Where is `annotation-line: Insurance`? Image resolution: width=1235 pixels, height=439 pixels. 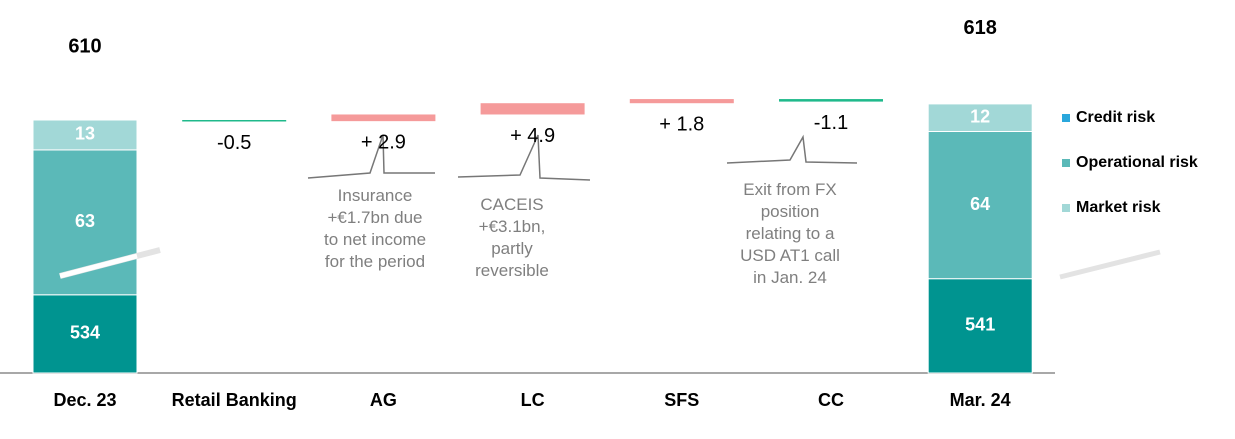
annotation-line: Insurance is located at coordinates (375, 195).